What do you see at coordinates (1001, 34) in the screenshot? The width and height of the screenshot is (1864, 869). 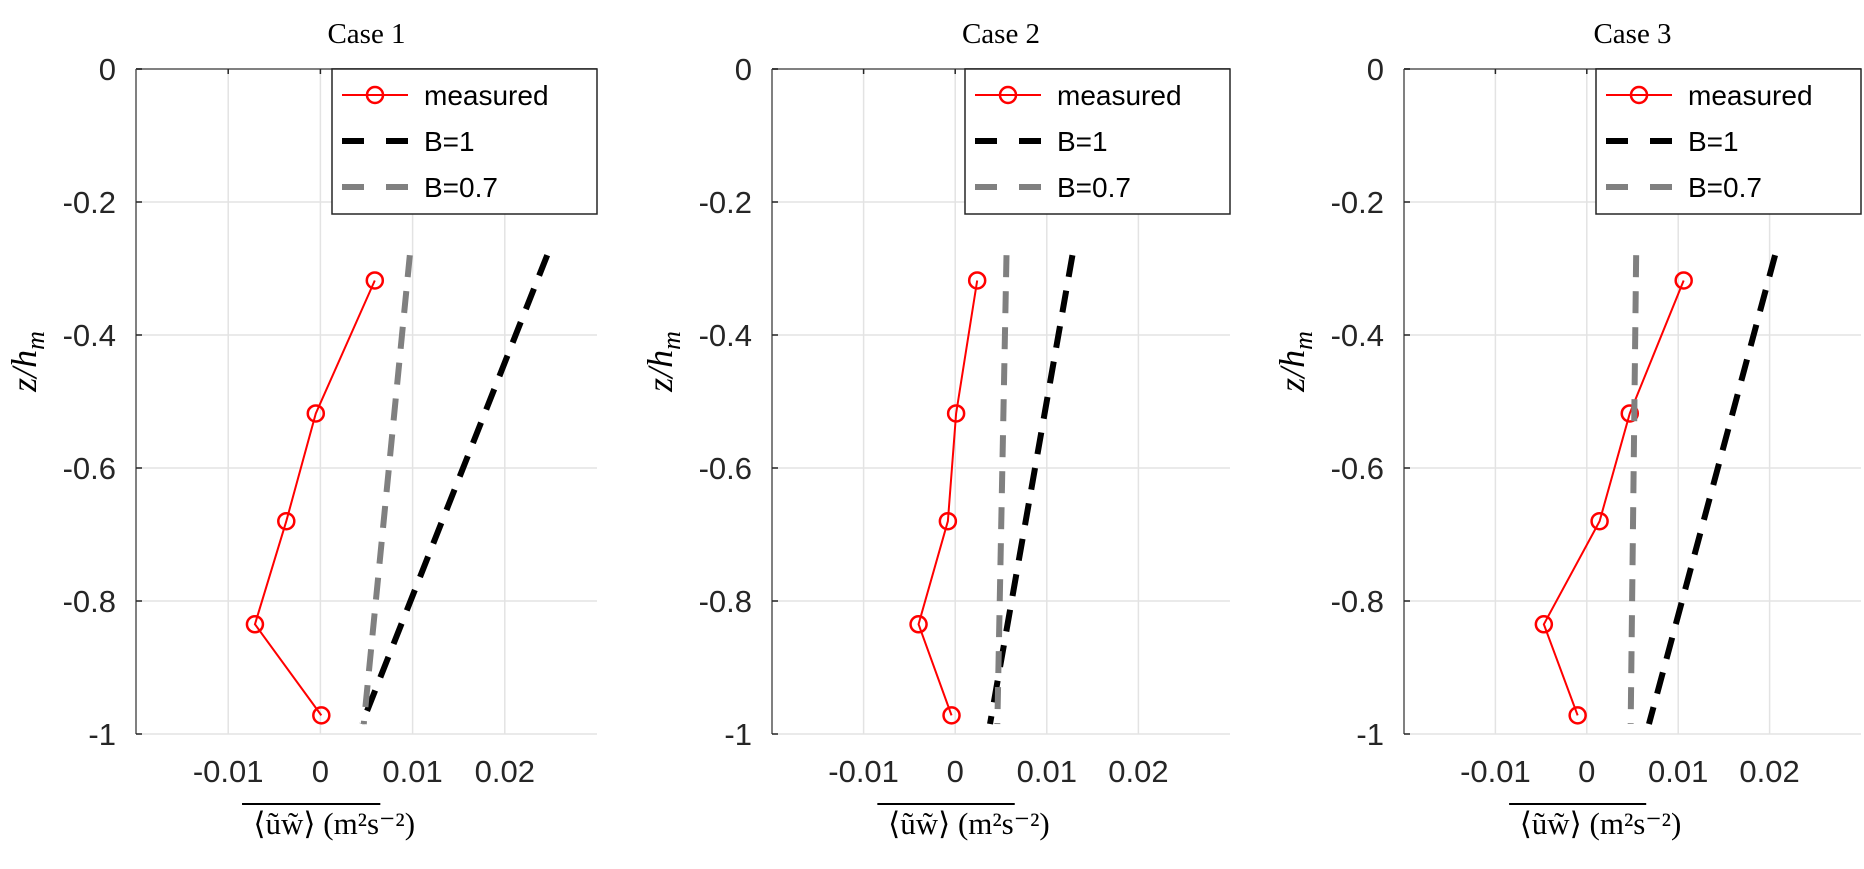 I see `chart-title: Case 2` at bounding box center [1001, 34].